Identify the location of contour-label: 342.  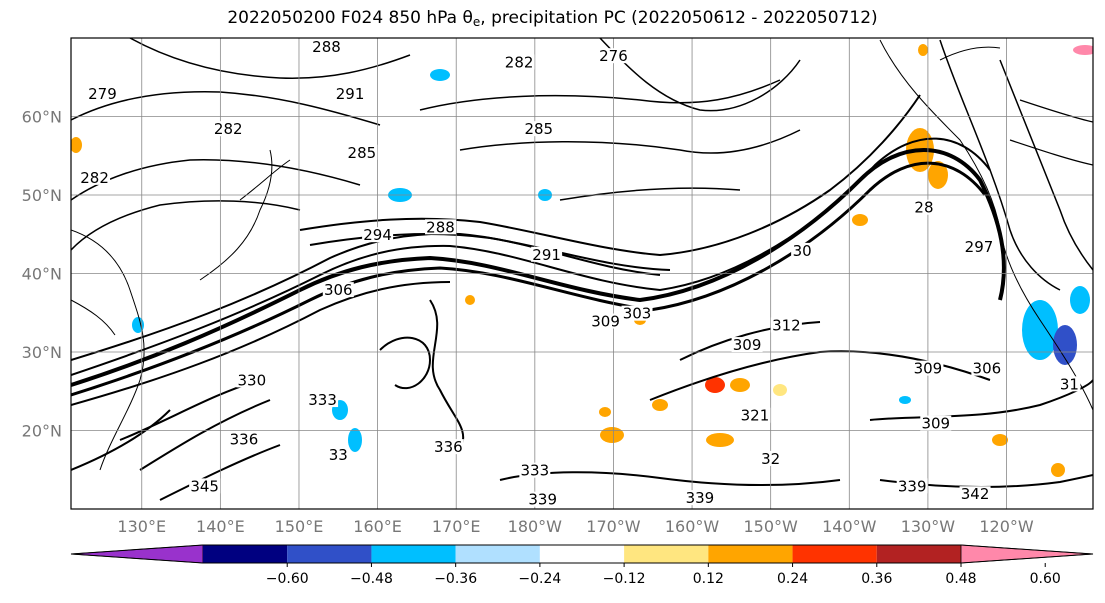
(975, 494).